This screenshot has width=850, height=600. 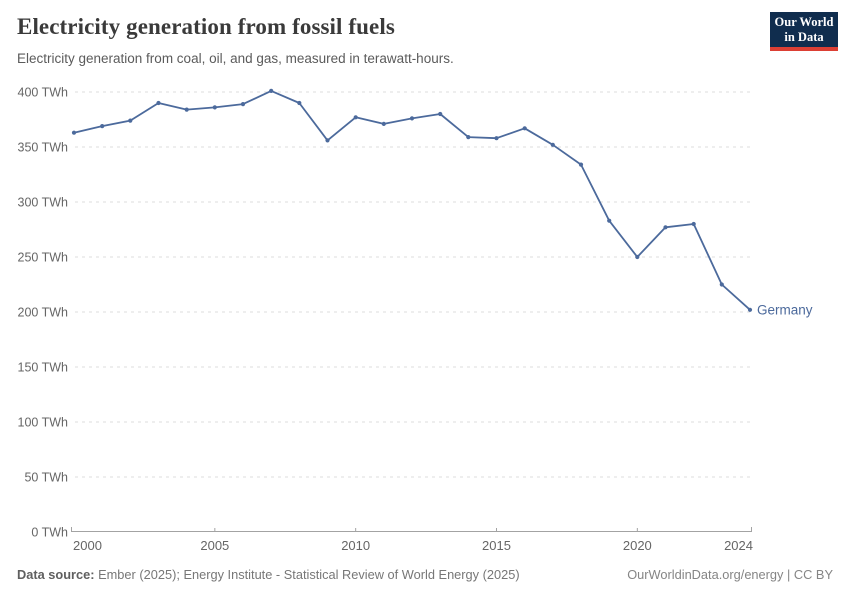 I want to click on y-tick-label: 400 TWh, so click(x=43, y=93).